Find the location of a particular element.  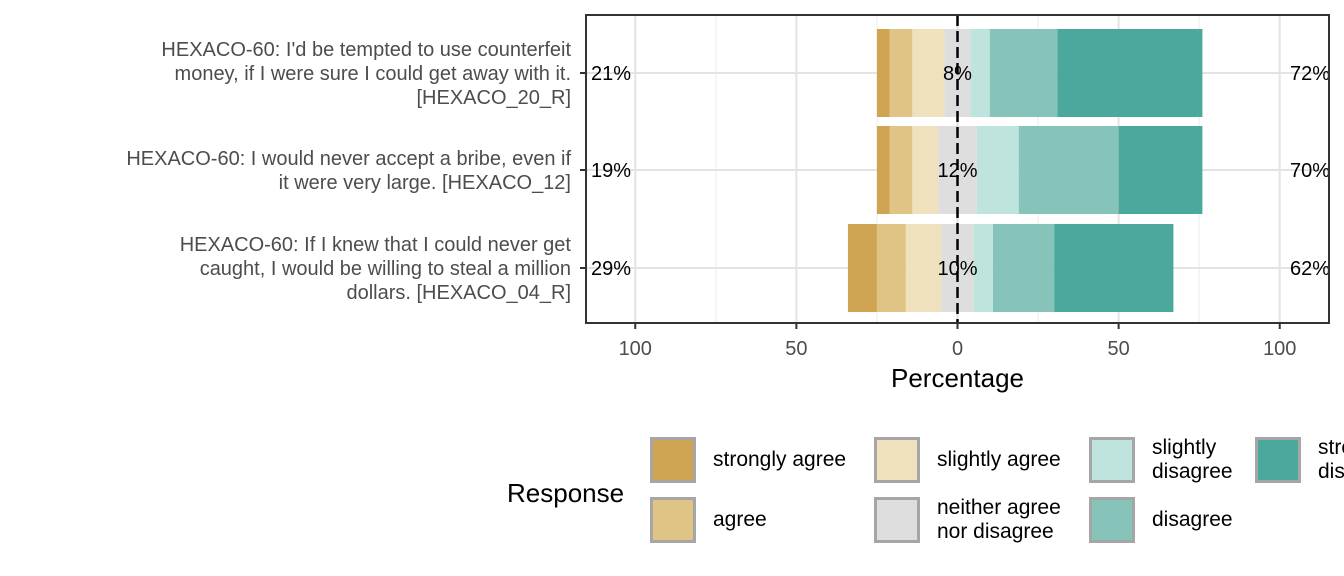

center-percent-label: 8% is located at coordinates (957, 74).